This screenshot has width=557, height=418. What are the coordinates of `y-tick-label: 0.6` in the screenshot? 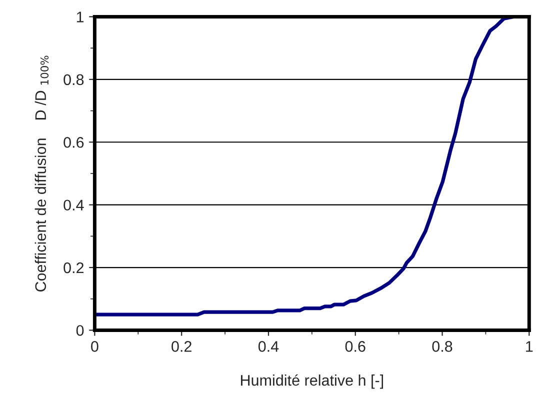 It's located at (74, 142).